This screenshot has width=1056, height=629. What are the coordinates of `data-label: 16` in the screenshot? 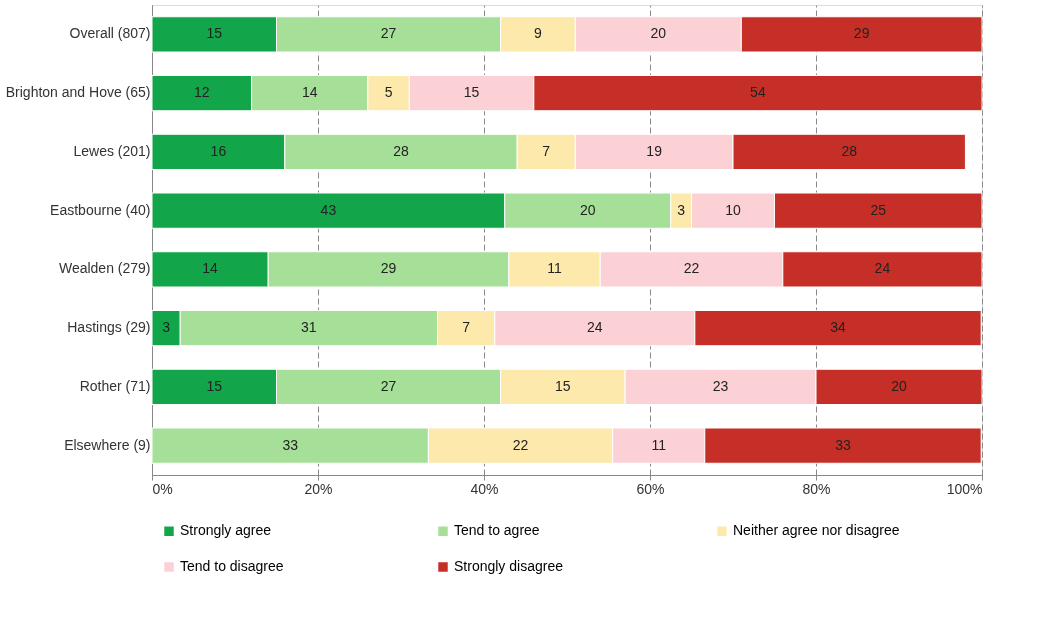 It's located at (218, 150).